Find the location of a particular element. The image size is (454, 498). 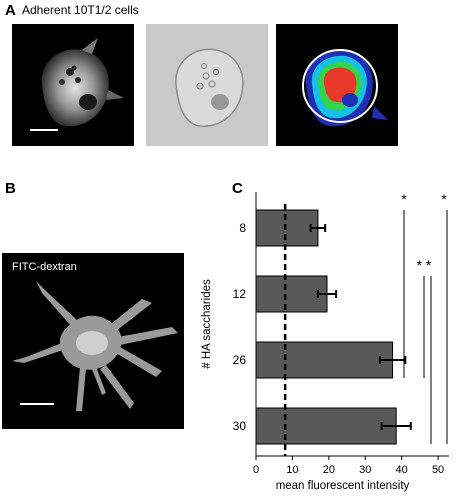

panel-b-letter: B is located at coordinates (10, 188).